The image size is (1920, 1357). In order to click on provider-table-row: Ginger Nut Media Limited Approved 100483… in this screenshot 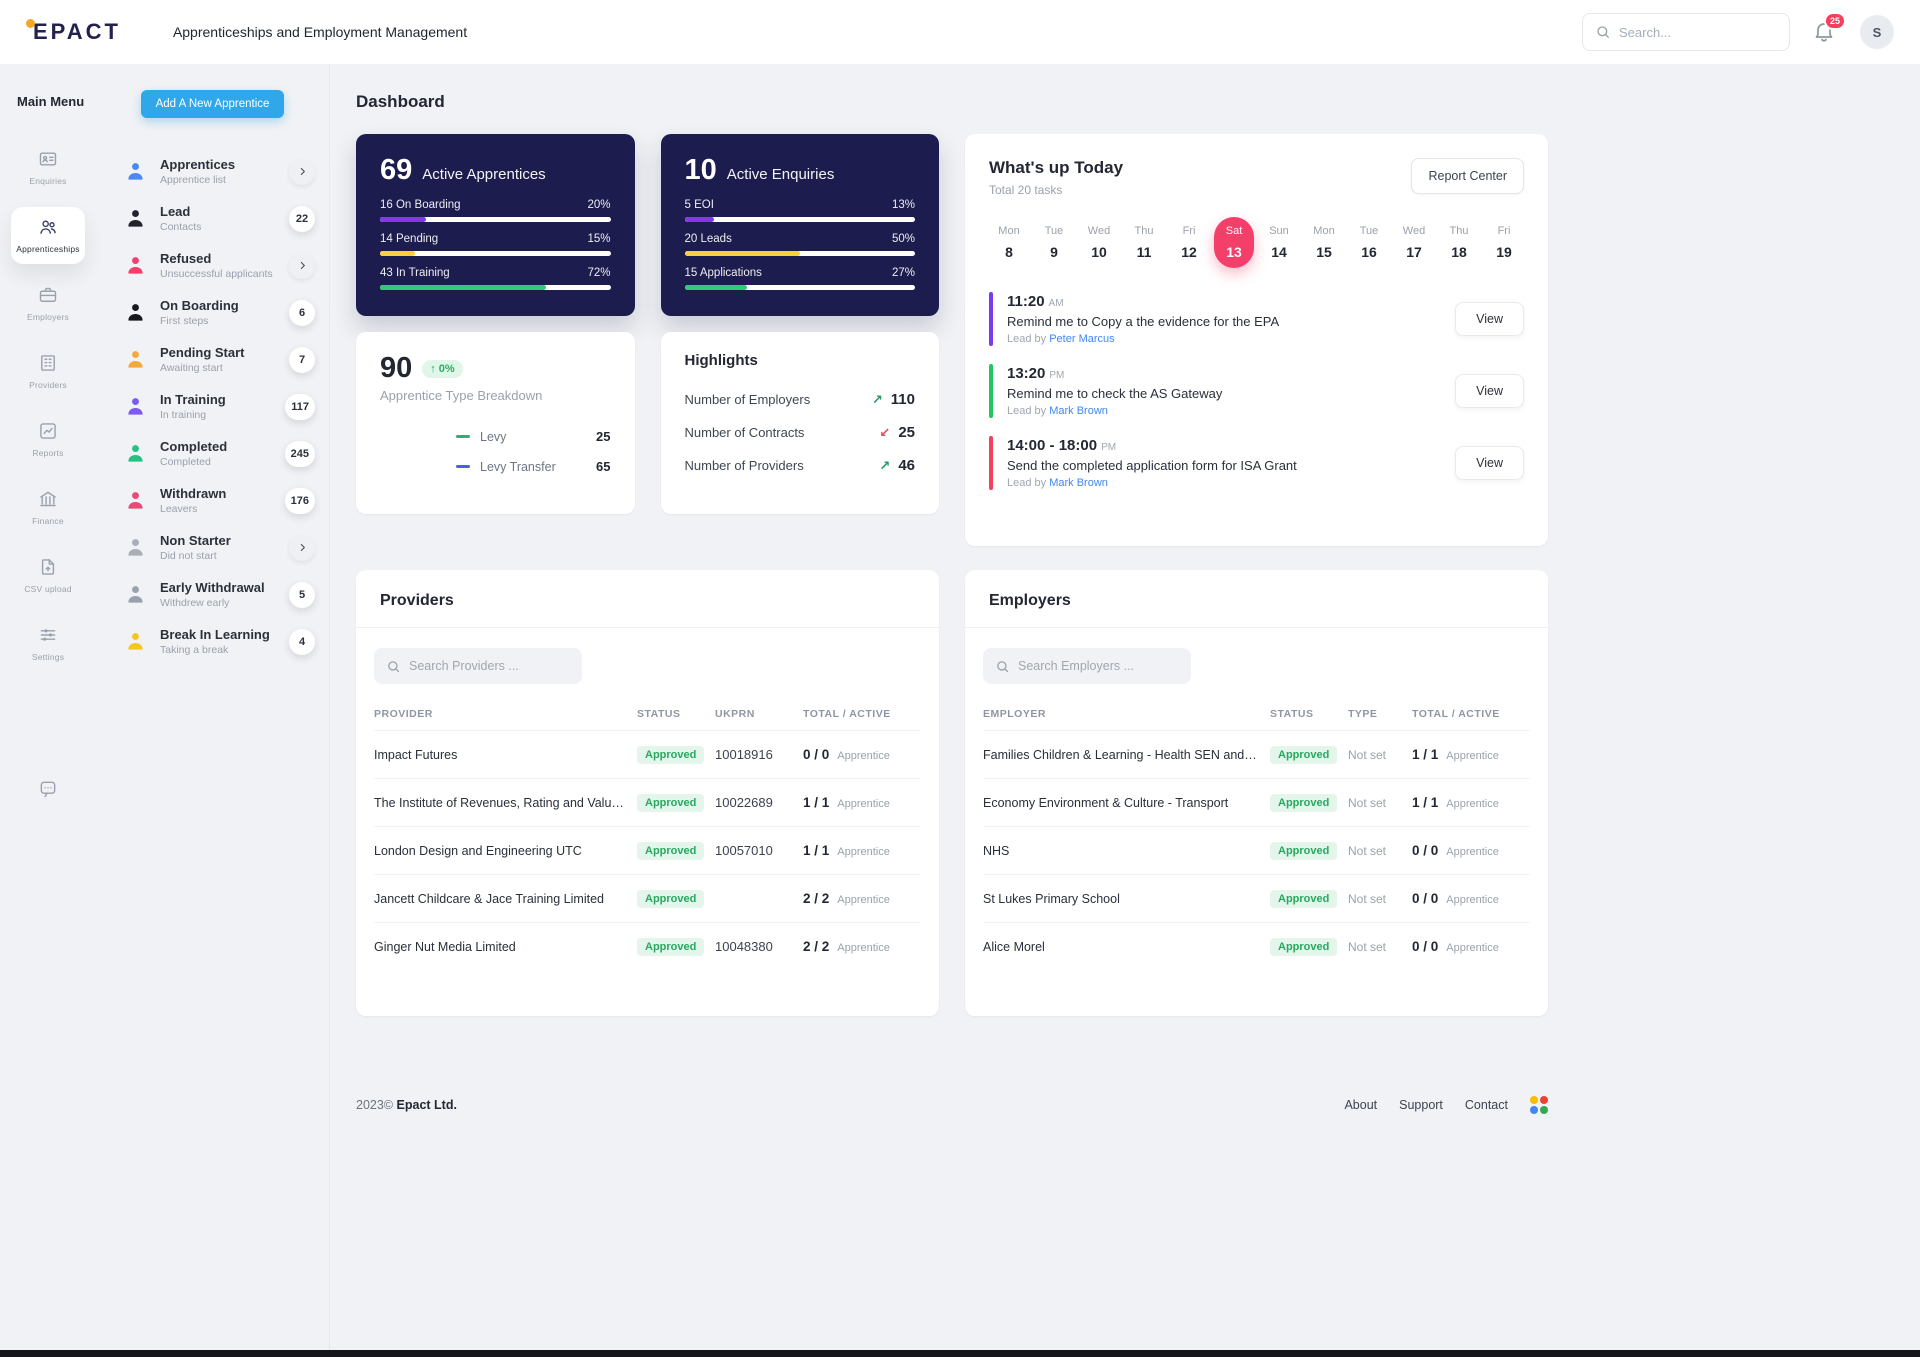, I will do `click(647, 946)`.